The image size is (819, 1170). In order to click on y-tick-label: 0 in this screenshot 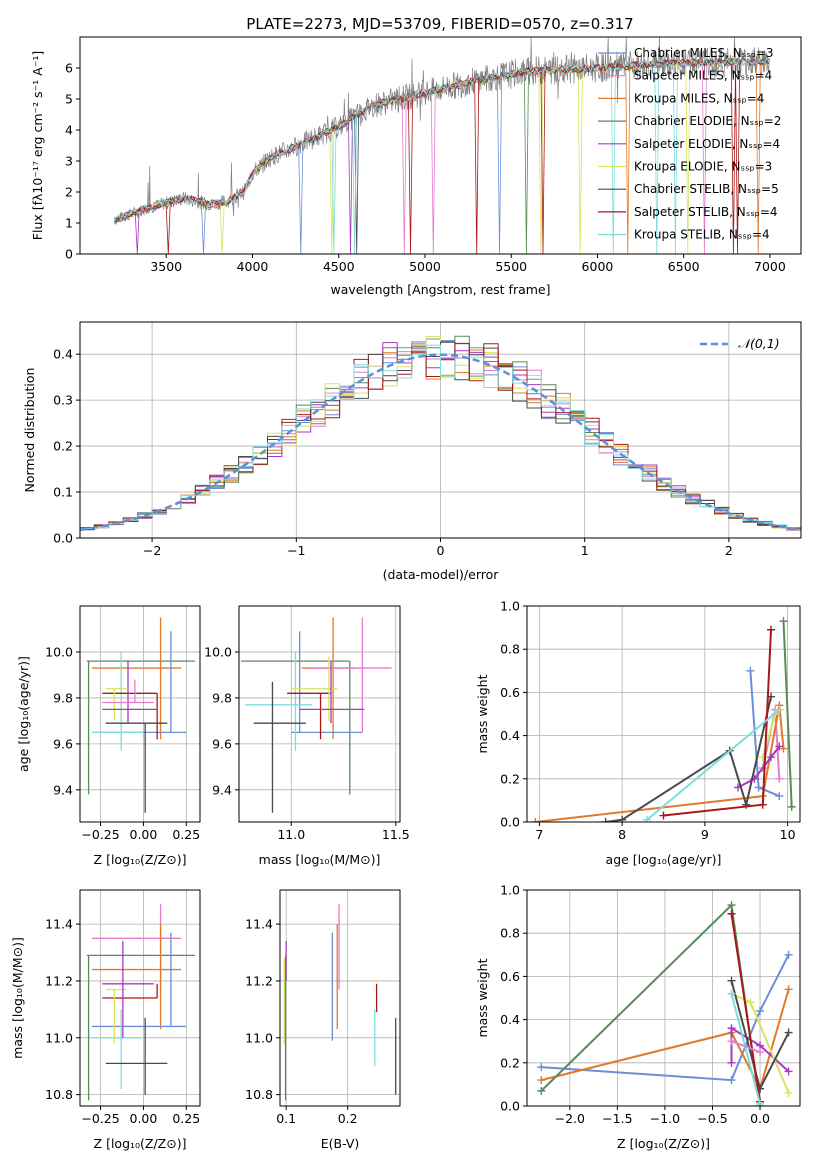, I will do `click(69, 254)`.